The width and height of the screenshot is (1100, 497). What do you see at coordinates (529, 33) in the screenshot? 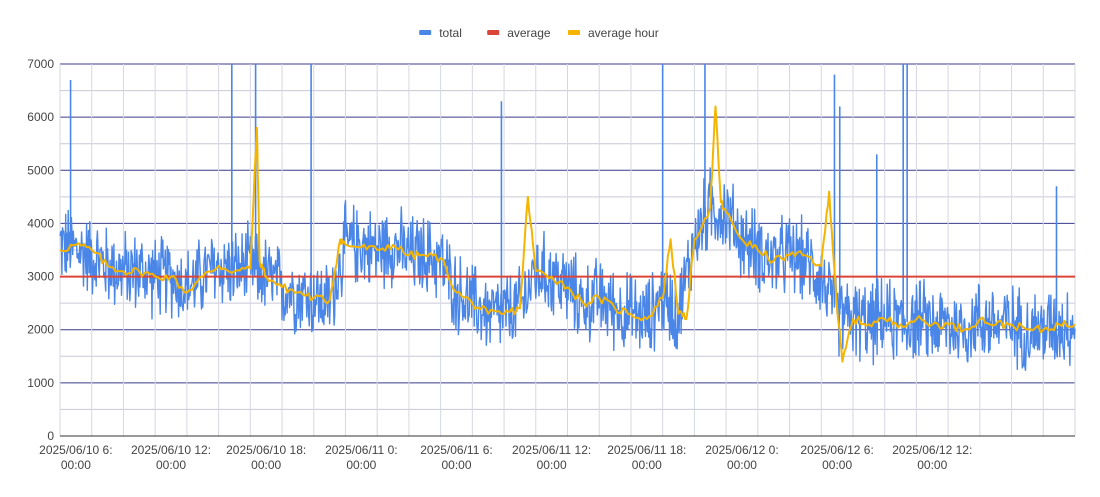
I see `legend-label: average` at bounding box center [529, 33].